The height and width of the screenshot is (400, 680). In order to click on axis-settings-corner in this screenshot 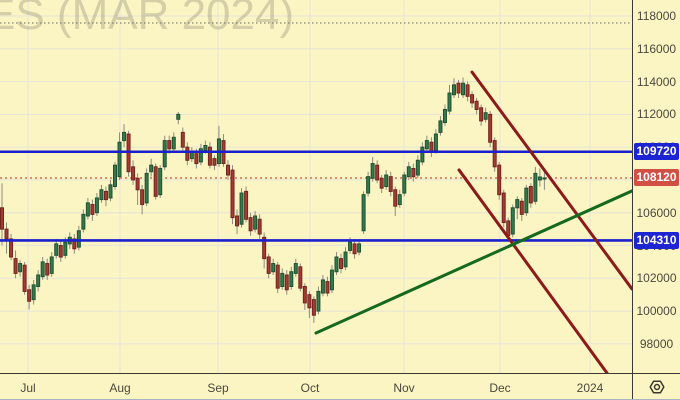, I will do `click(656, 386)`.